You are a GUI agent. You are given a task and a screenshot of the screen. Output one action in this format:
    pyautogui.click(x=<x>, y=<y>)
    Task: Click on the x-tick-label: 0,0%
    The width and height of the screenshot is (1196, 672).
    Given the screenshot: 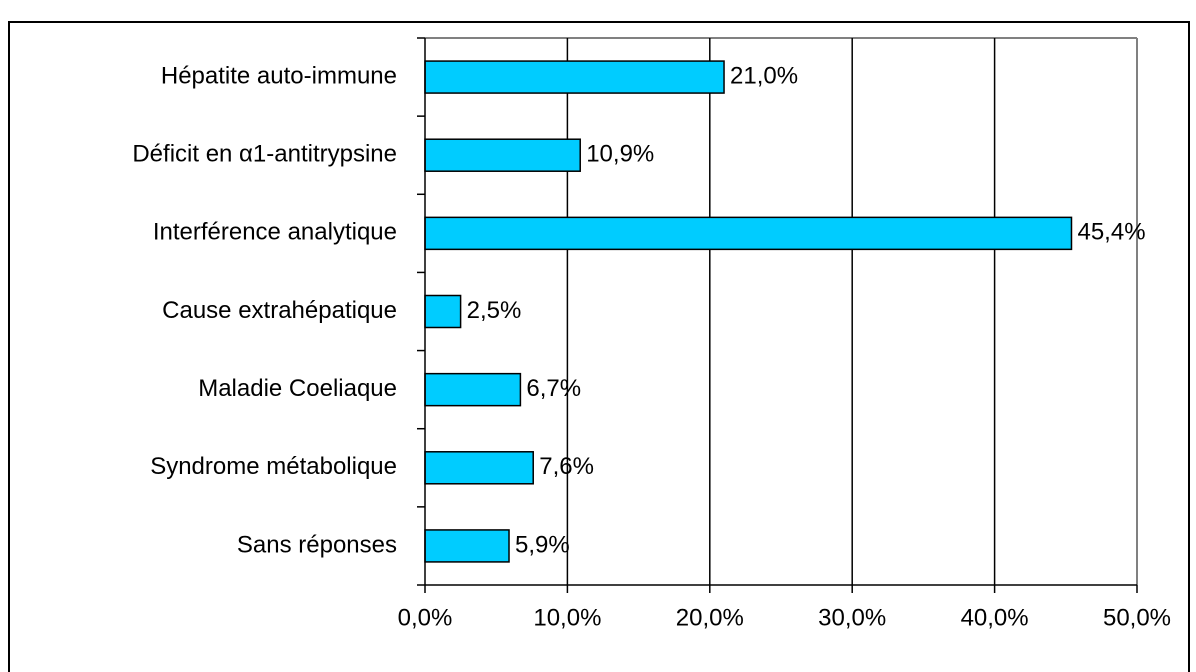 What is the action you would take?
    pyautogui.click(x=425, y=617)
    